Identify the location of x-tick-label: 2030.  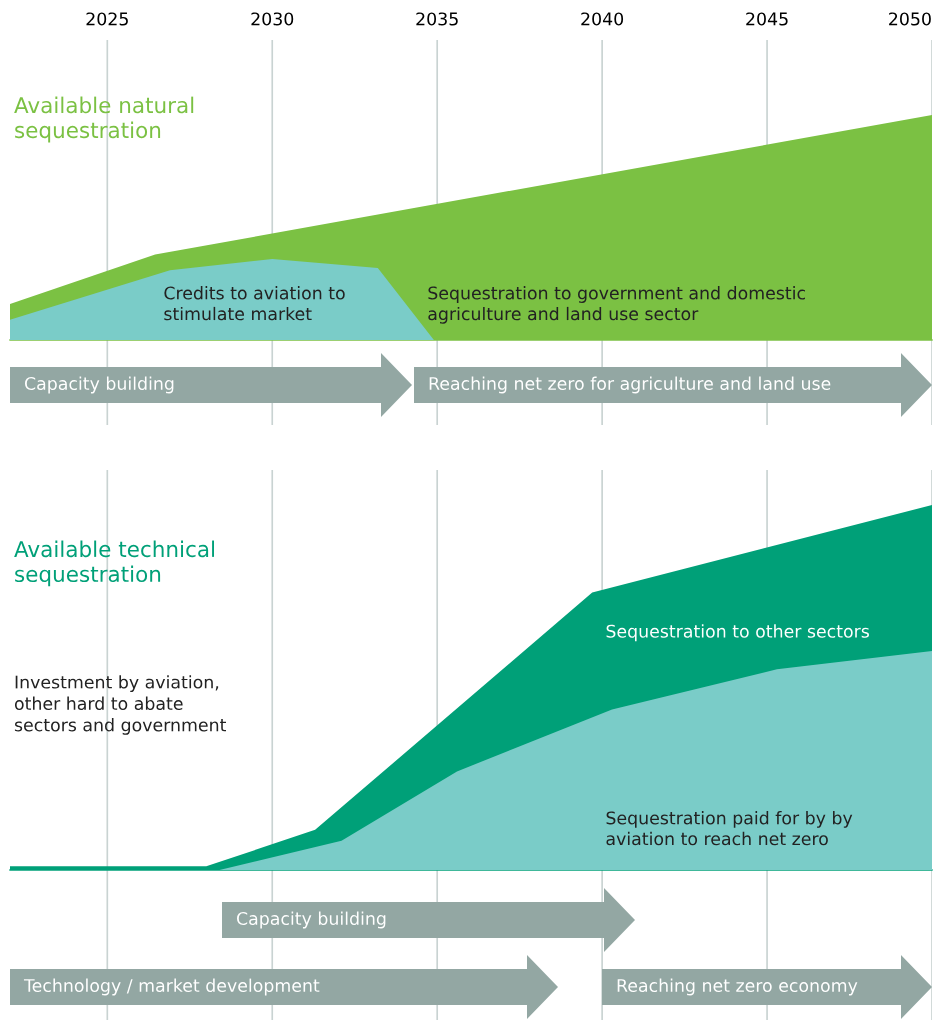
(272, 19).